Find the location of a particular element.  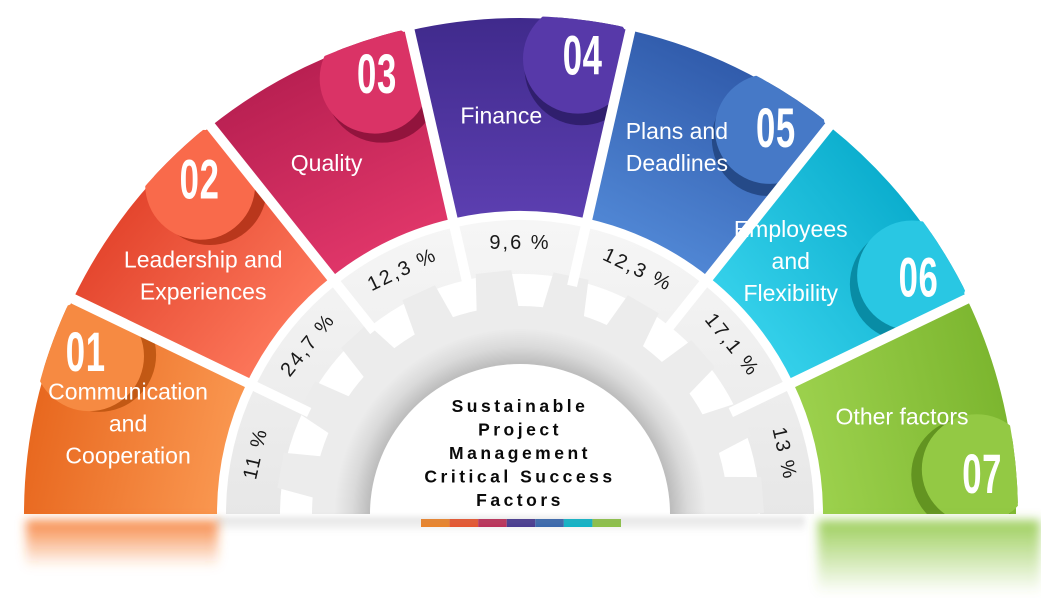

badge-number: 01 is located at coordinates (86, 351).